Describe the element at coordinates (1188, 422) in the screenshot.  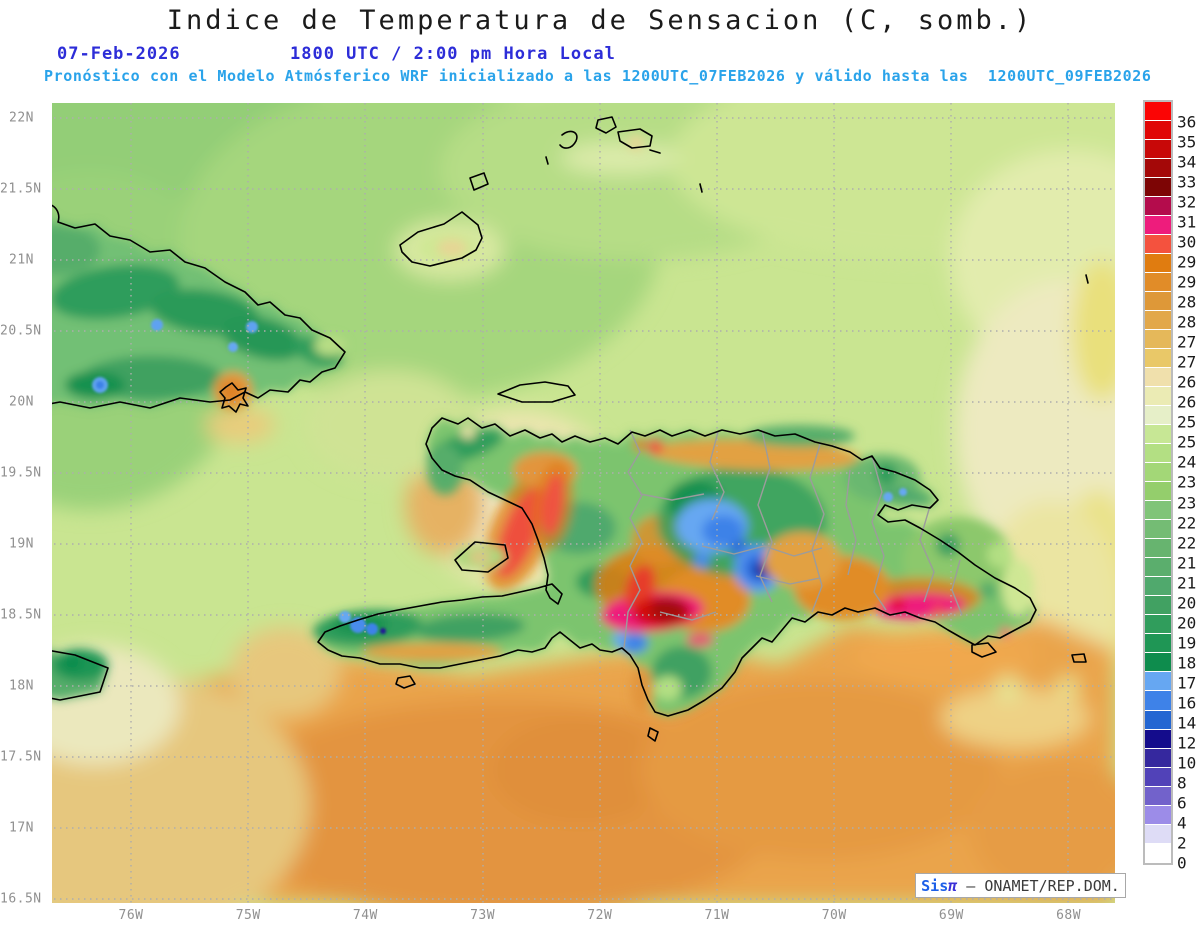
I see `colorbar-value-label: 25.5` at that location.